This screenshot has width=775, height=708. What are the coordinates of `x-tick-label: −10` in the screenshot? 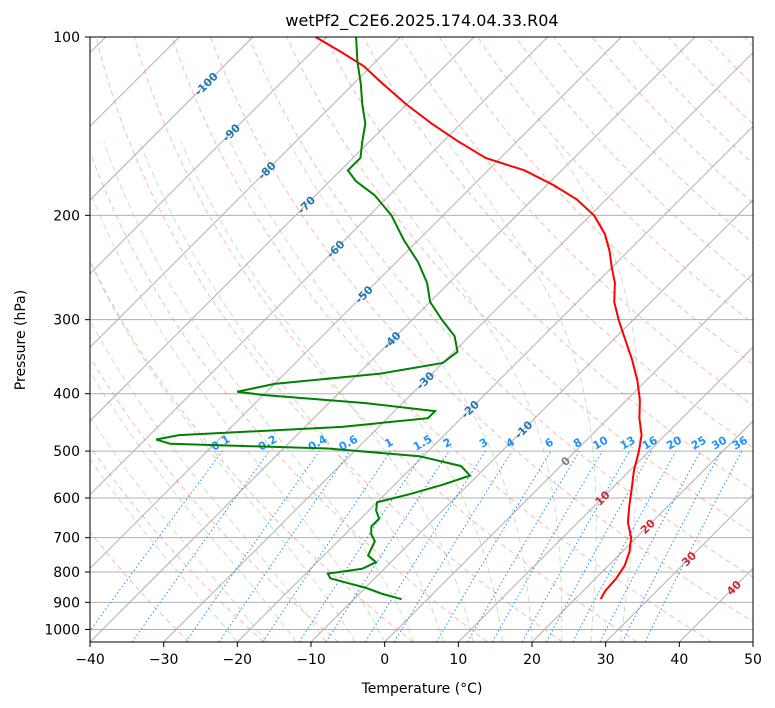 It's located at (311, 660).